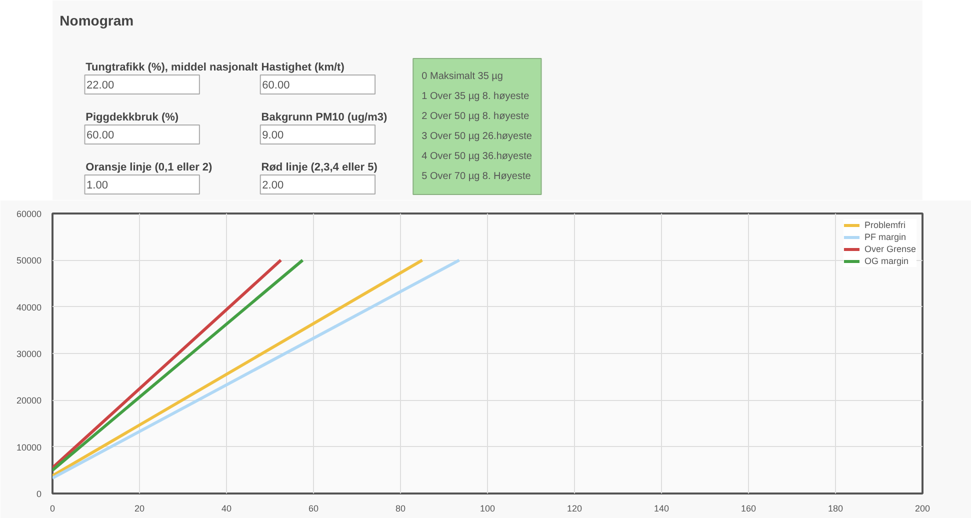  I want to click on text: 4 Over 50 µg 36.høyeste, so click(477, 156).